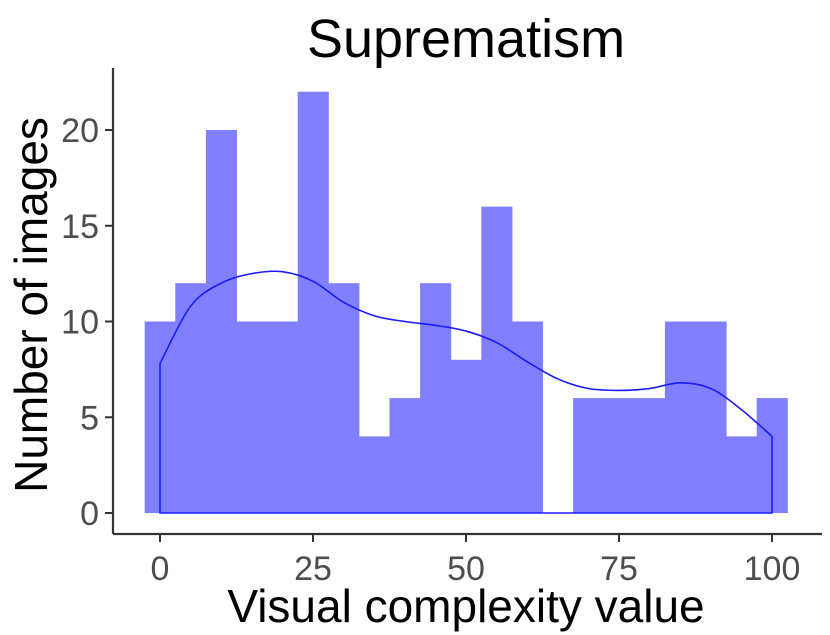  Describe the element at coordinates (31, 305) in the screenshot. I see `y-axis-label: Number of images` at that location.